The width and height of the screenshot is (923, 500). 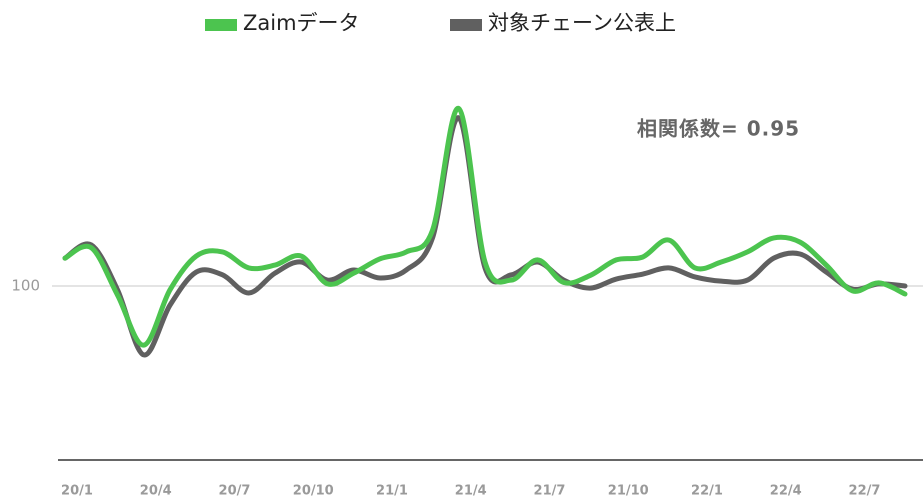 What do you see at coordinates (707, 491) in the screenshot?
I see `x-tick-label: 22/1` at bounding box center [707, 491].